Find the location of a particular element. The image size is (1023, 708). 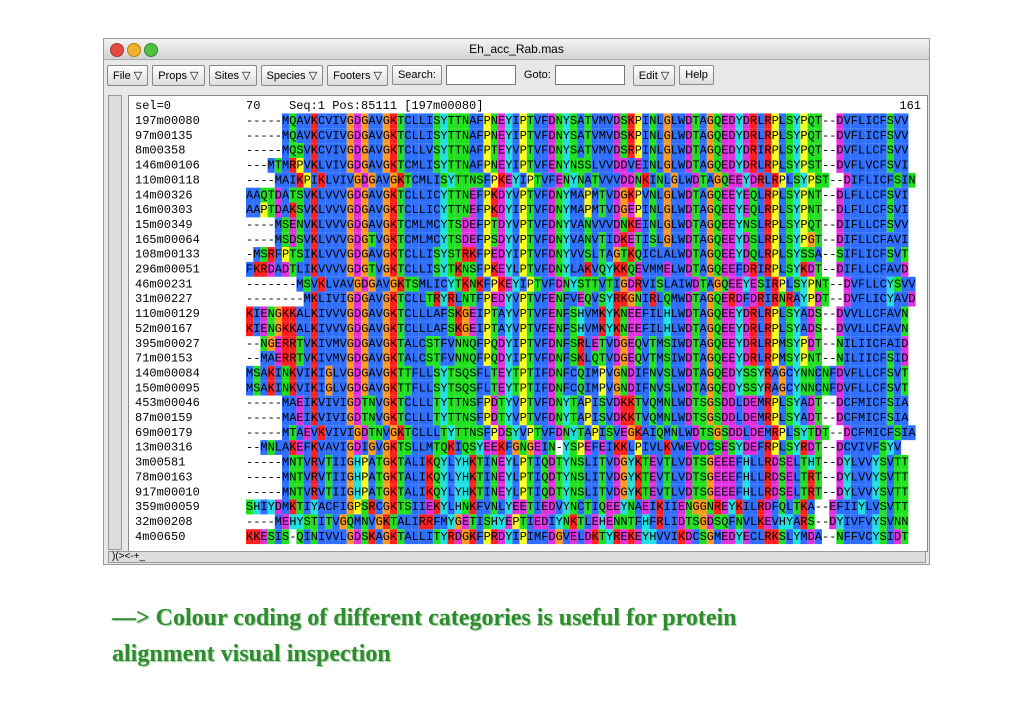

menu-button: File ▽ is located at coordinates (128, 75).